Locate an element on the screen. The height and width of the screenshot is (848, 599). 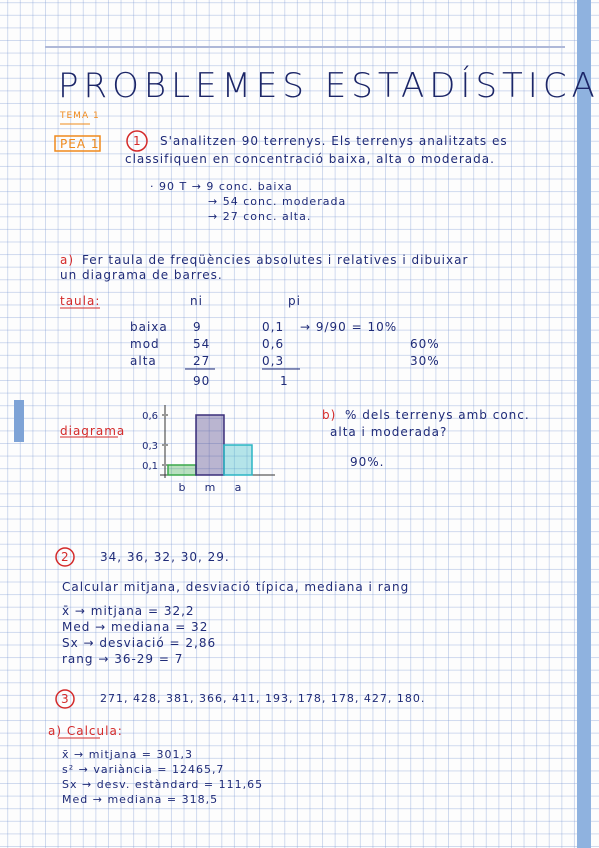
result: Med → mediana = 32 is located at coordinates (135, 627).